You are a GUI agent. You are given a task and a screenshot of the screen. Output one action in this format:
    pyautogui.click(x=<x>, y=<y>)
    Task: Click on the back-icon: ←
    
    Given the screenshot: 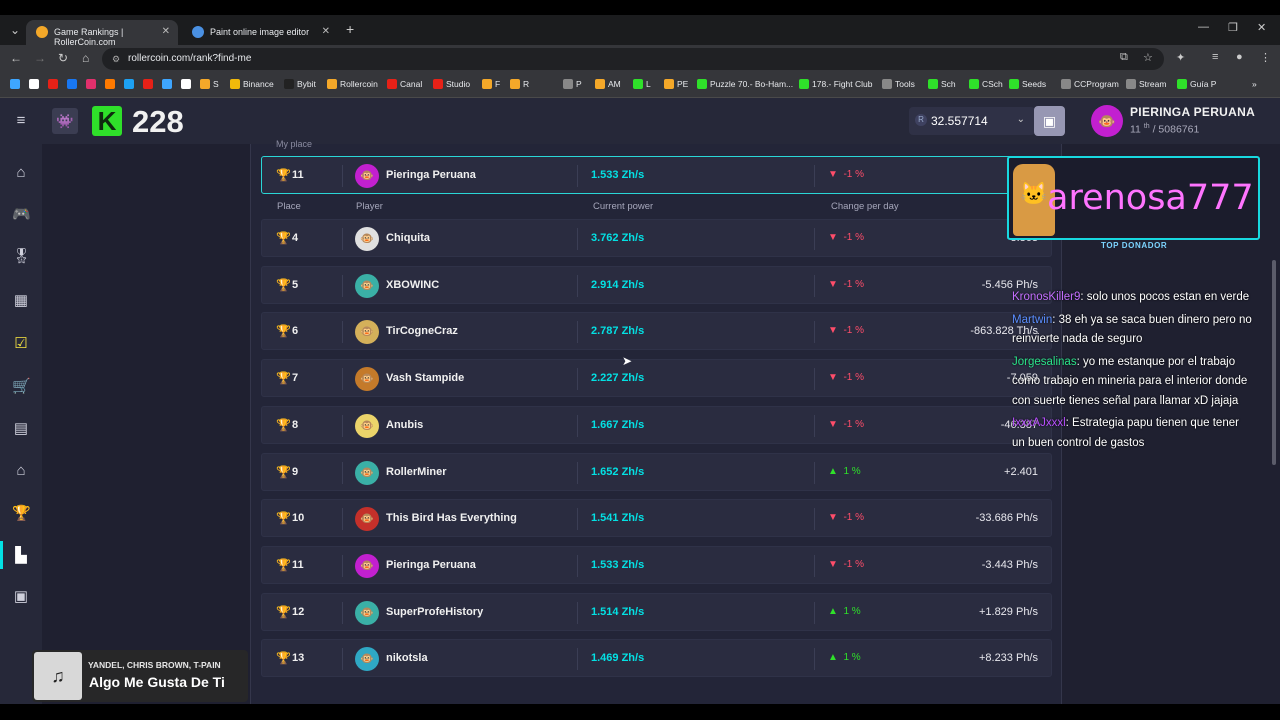 What is the action you would take?
    pyautogui.click(x=16, y=58)
    